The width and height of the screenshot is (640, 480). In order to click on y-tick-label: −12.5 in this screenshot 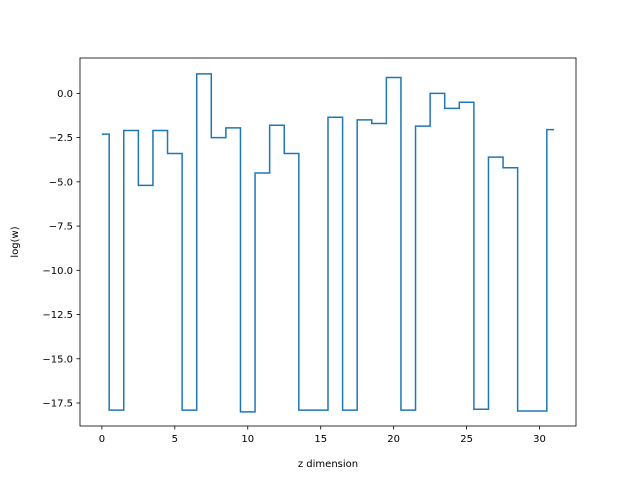, I will do `click(57, 315)`.